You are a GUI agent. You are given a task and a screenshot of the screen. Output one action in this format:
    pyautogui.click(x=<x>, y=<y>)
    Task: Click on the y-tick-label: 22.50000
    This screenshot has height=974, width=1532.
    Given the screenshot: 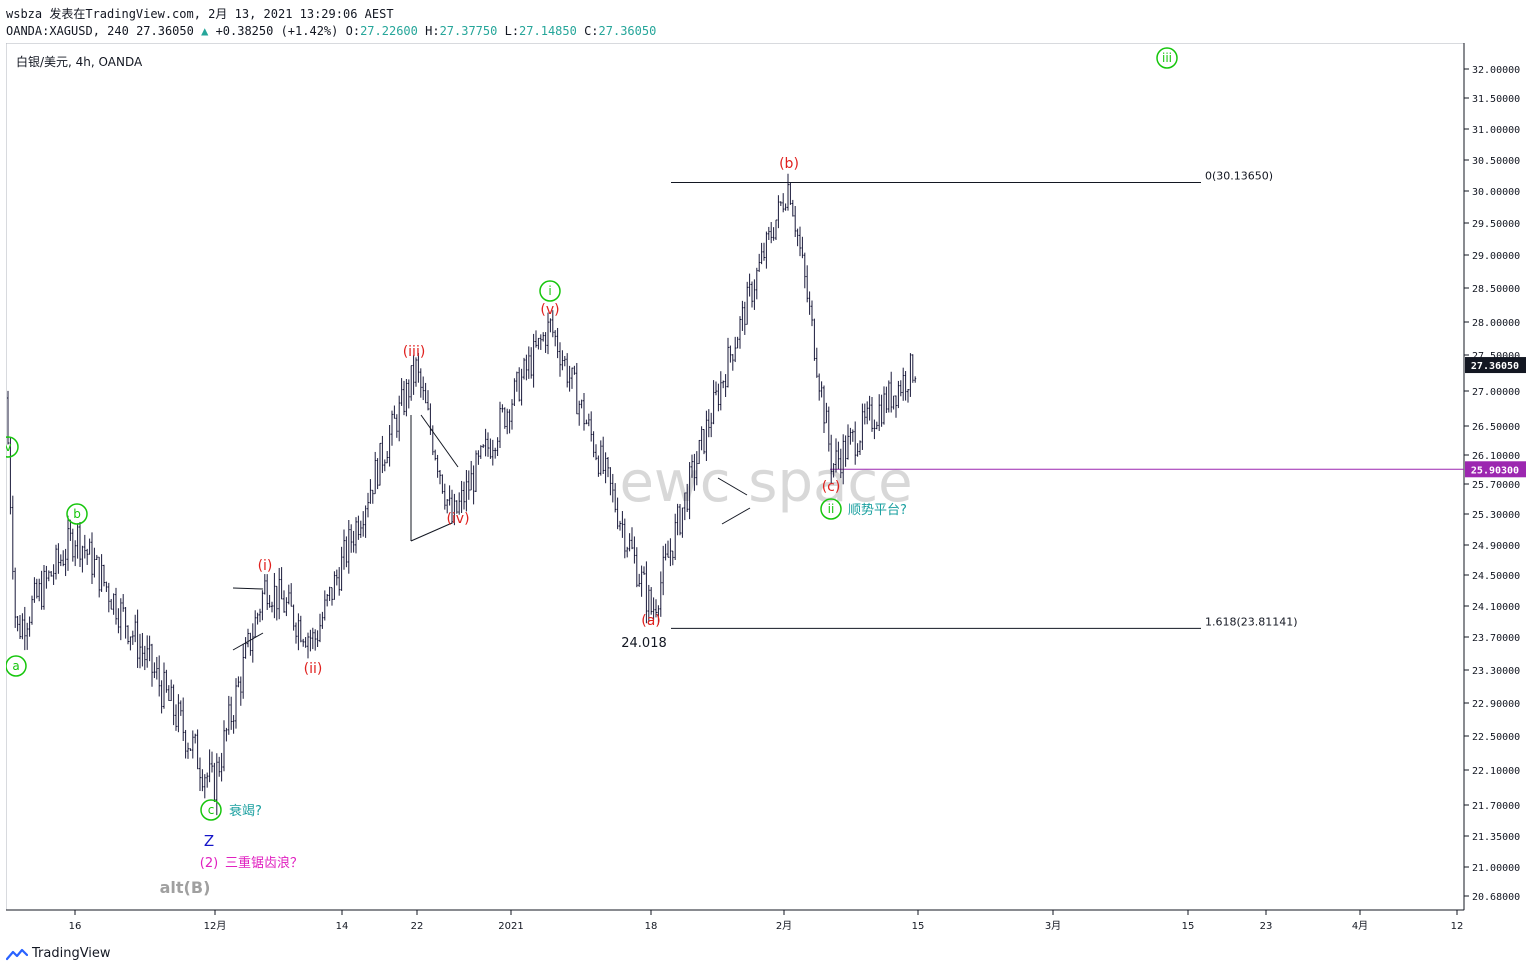 What is the action you would take?
    pyautogui.click(x=1496, y=737)
    